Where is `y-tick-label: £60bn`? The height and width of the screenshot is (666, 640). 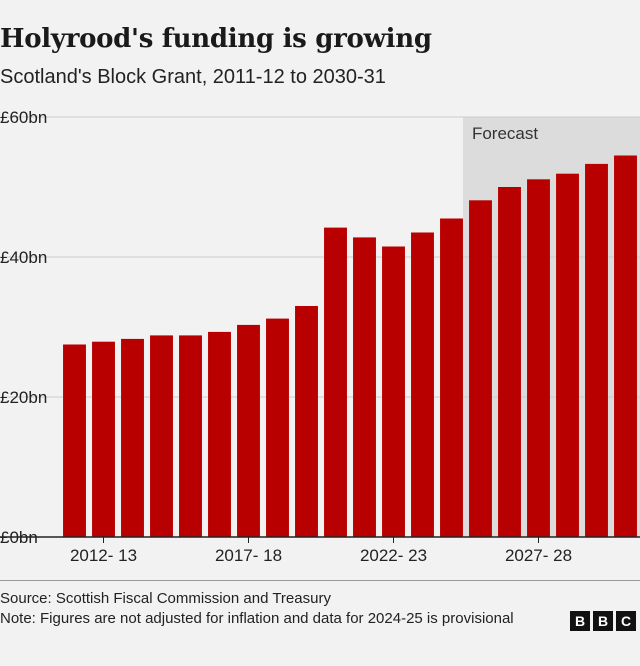 y-tick-label: £60bn is located at coordinates (23, 117).